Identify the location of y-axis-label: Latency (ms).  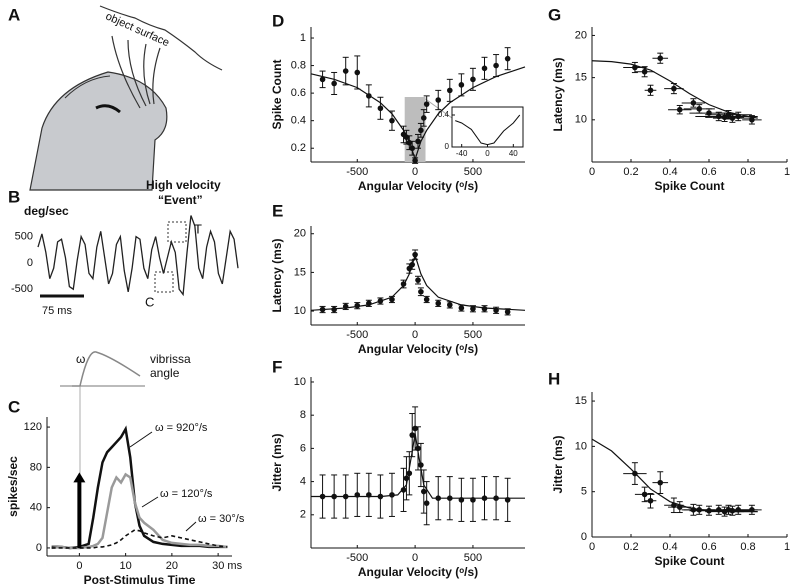
(277, 275).